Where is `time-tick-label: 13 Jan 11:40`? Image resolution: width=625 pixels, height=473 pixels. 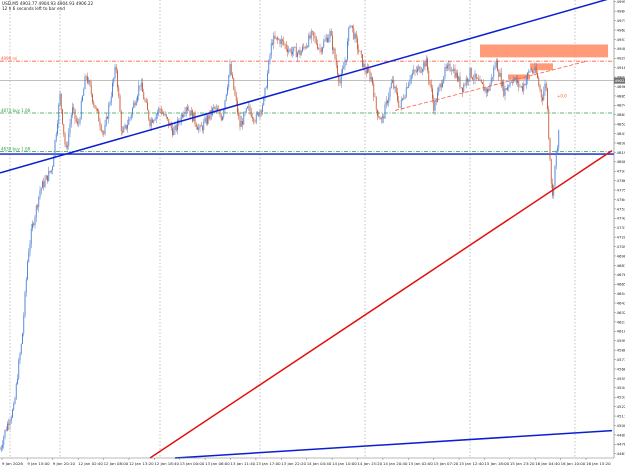 time-tick-label: 13 Jan 11:40 is located at coordinates (243, 463).